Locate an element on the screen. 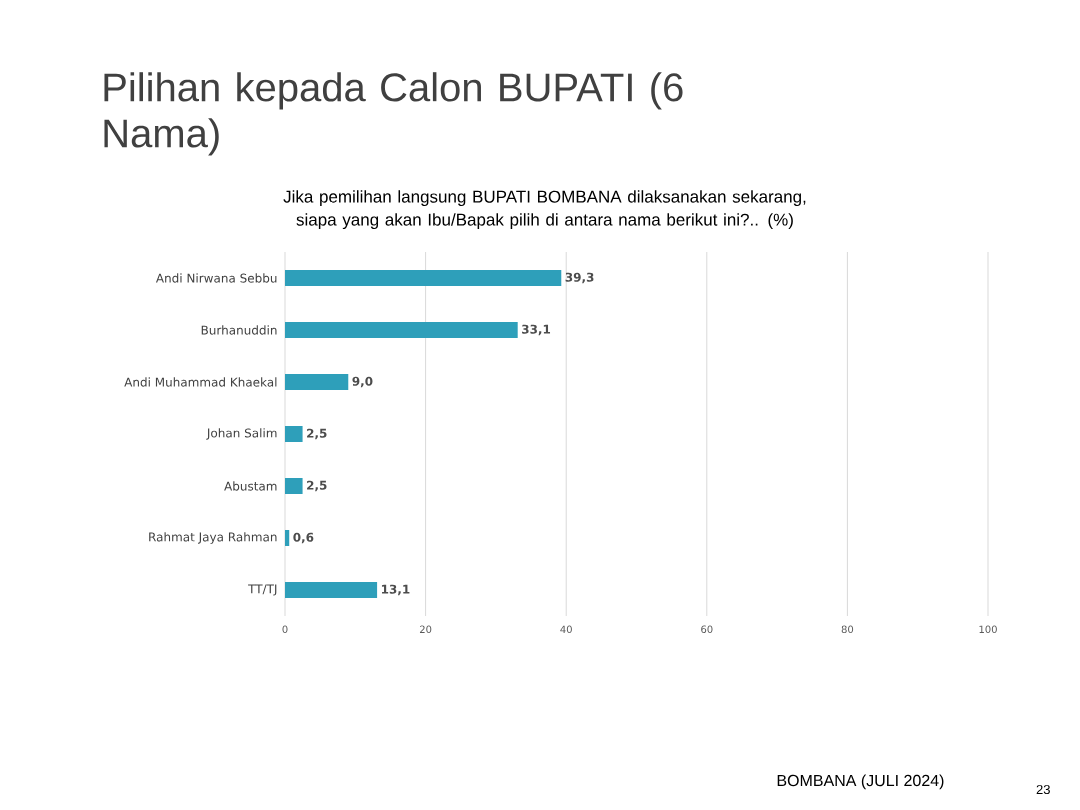  text: 23 is located at coordinates (1043, 789).